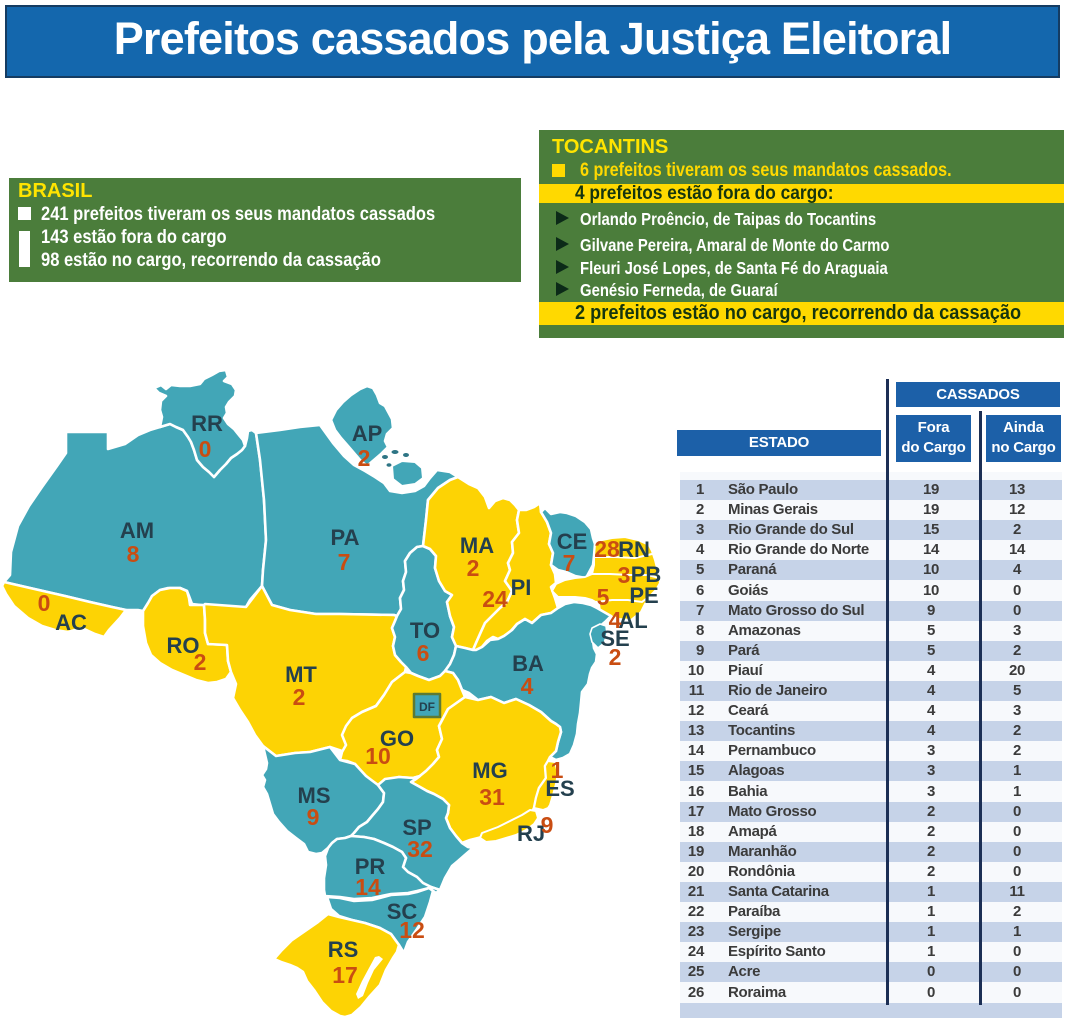  What do you see at coordinates (367, 433) in the screenshot?
I see `svg-text: AP` at bounding box center [367, 433].